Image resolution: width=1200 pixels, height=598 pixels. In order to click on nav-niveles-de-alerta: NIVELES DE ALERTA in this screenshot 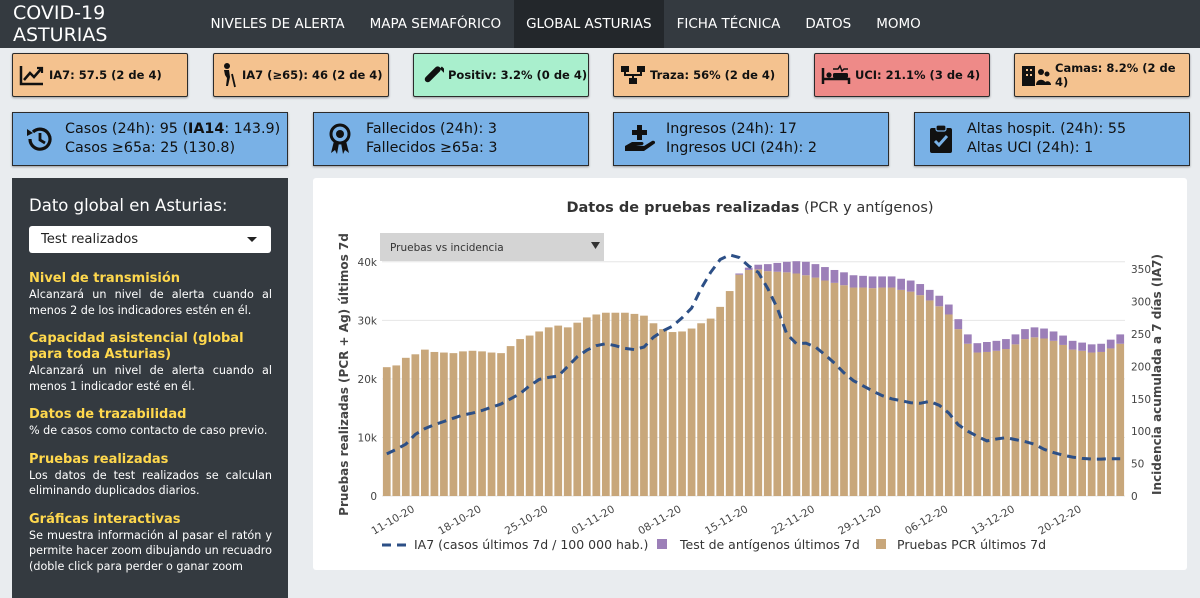, I will do `click(277, 24)`.